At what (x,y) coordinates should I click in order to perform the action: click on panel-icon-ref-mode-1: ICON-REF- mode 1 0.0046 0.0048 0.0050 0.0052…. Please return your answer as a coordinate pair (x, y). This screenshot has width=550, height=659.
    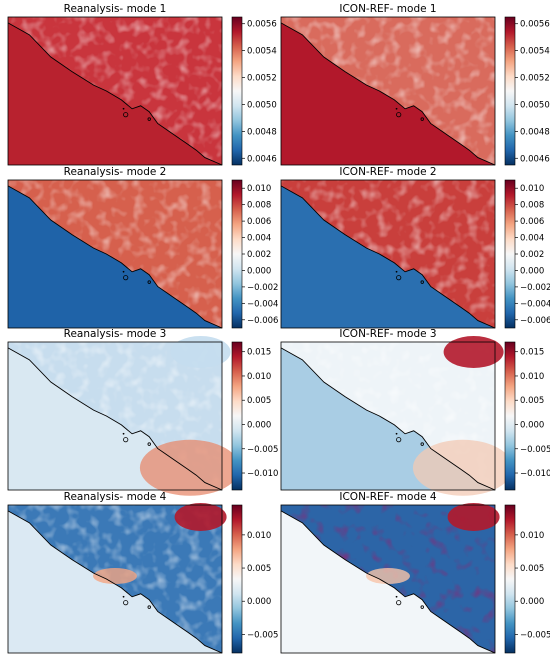
    Looking at the image, I should click on (415, 84).